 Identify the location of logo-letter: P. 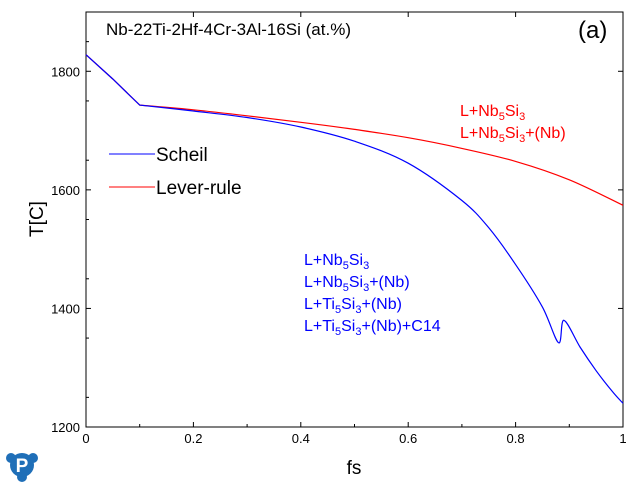
(22, 466).